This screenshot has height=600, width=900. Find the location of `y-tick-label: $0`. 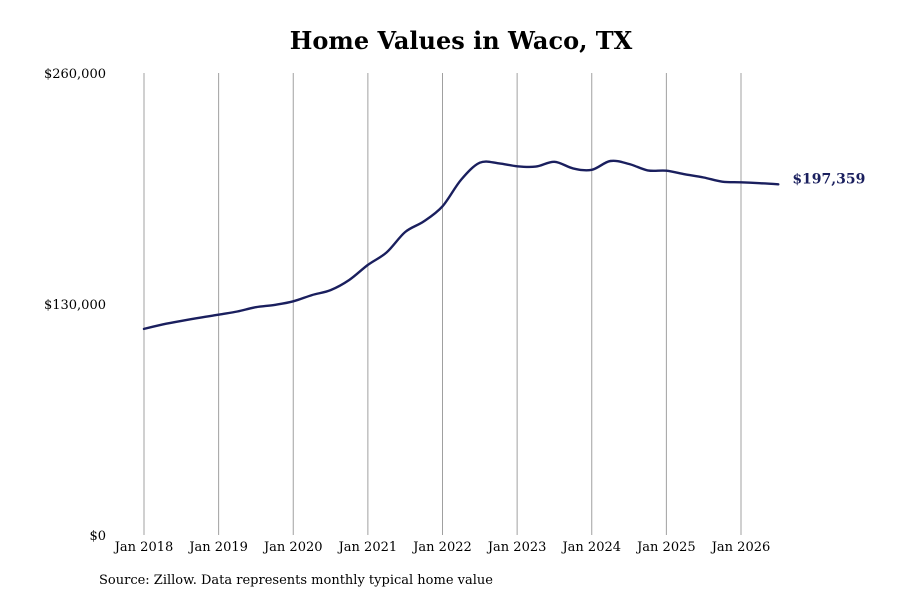

y-tick-label: $0 is located at coordinates (97, 536).